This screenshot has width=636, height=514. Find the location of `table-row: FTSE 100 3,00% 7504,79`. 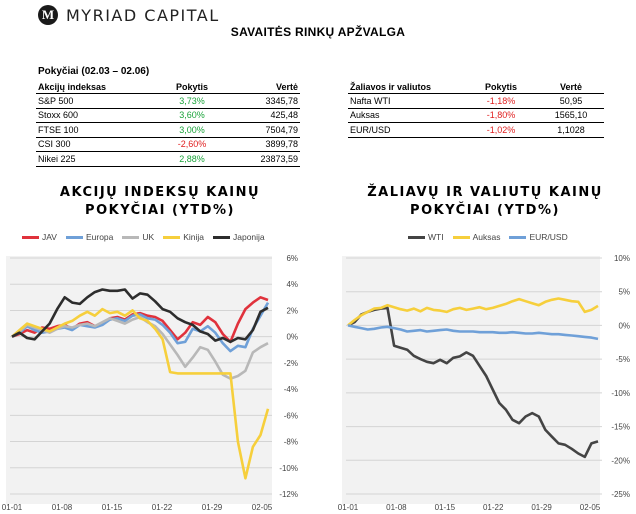

table-row: FTSE 100 3,00% 7504,79 is located at coordinates (168, 130).